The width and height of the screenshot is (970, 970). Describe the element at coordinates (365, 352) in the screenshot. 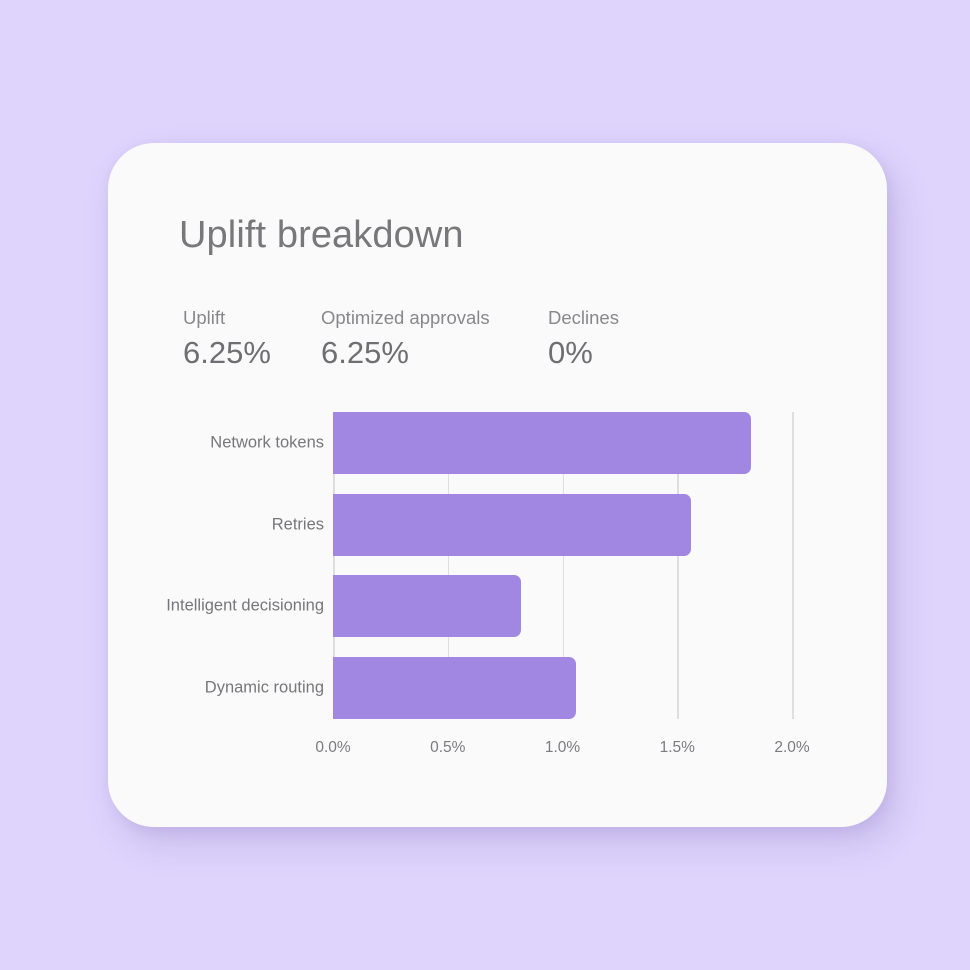

I see `stat-optimized-approvals-value: 6.25%` at that location.